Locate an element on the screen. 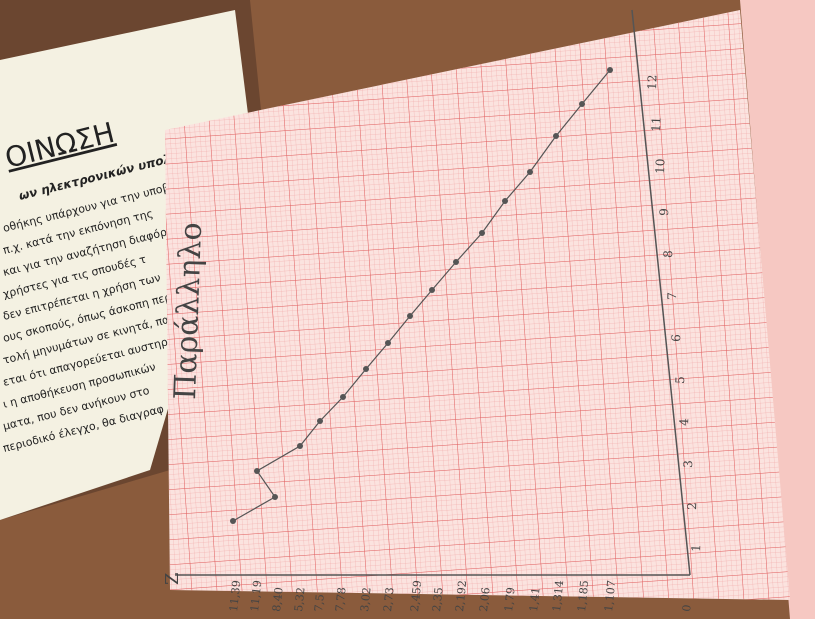 This screenshot has height=619, width=815. bottom-label: 11,39 is located at coordinates (235, 596).